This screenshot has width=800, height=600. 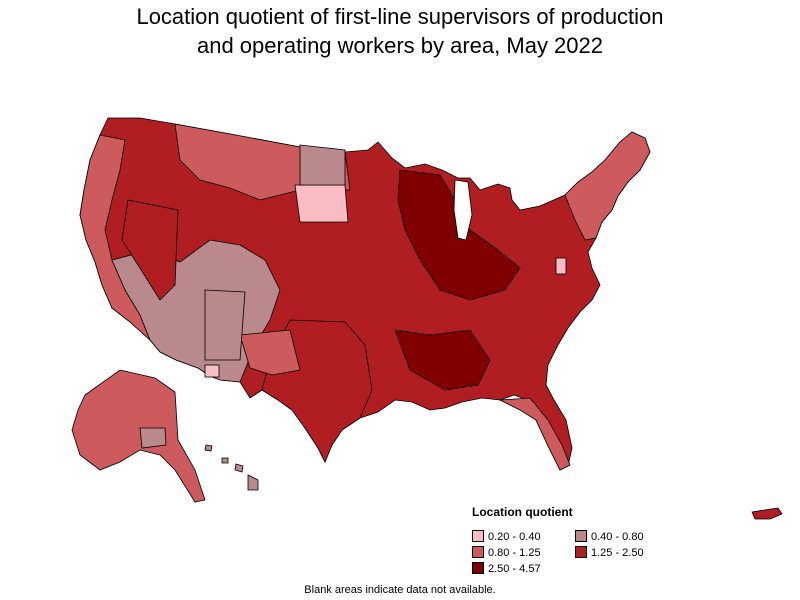 I want to click on hawaii-oahu, so click(x=225, y=460).